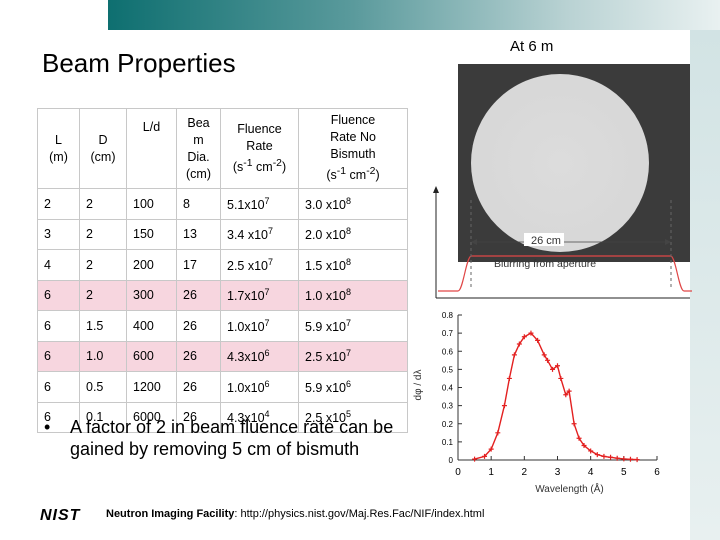 This screenshot has height=540, width=720. Describe the element at coordinates (545, 264) in the screenshot. I see `blur-label: Blurring from aperture` at that location.